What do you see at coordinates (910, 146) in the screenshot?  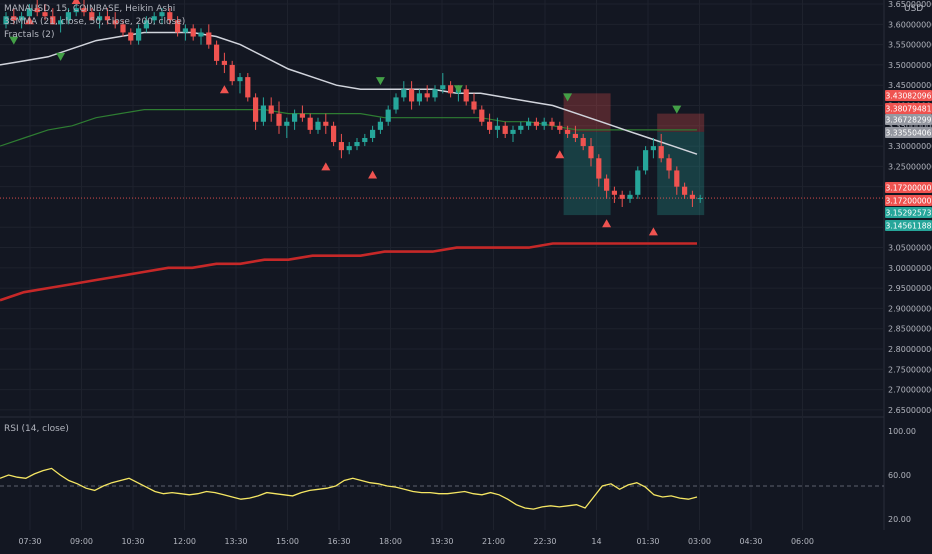 I see `price-tick-label: 3.30000000` at bounding box center [910, 146].